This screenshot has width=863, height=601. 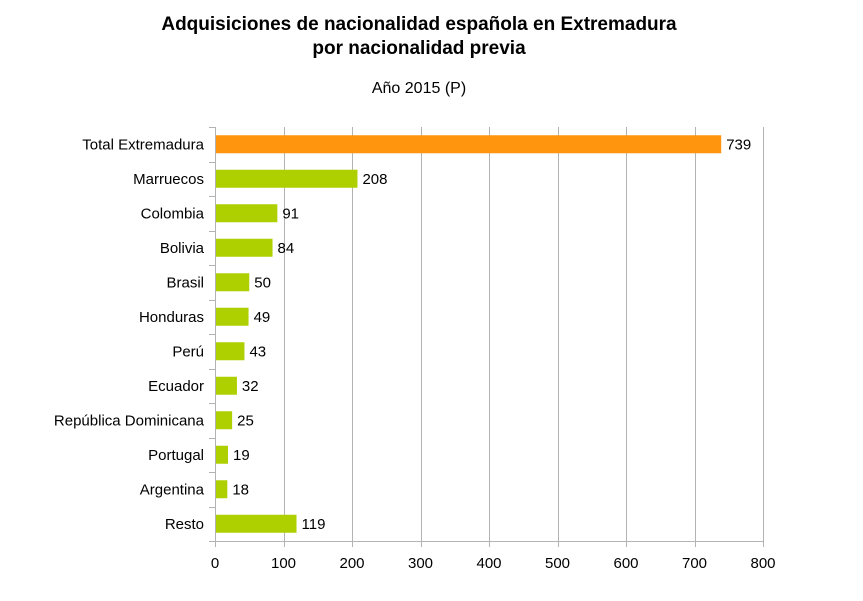 What do you see at coordinates (171, 317) in the screenshot?
I see `category-label: Honduras` at bounding box center [171, 317].